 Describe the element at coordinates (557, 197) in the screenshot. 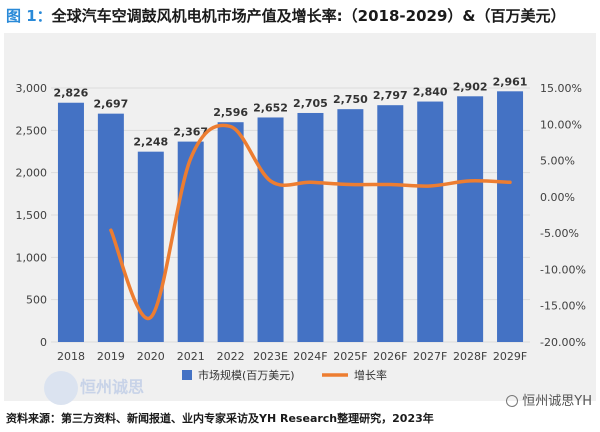

I see `right-axis-tick-label: 0.00%` at that location.